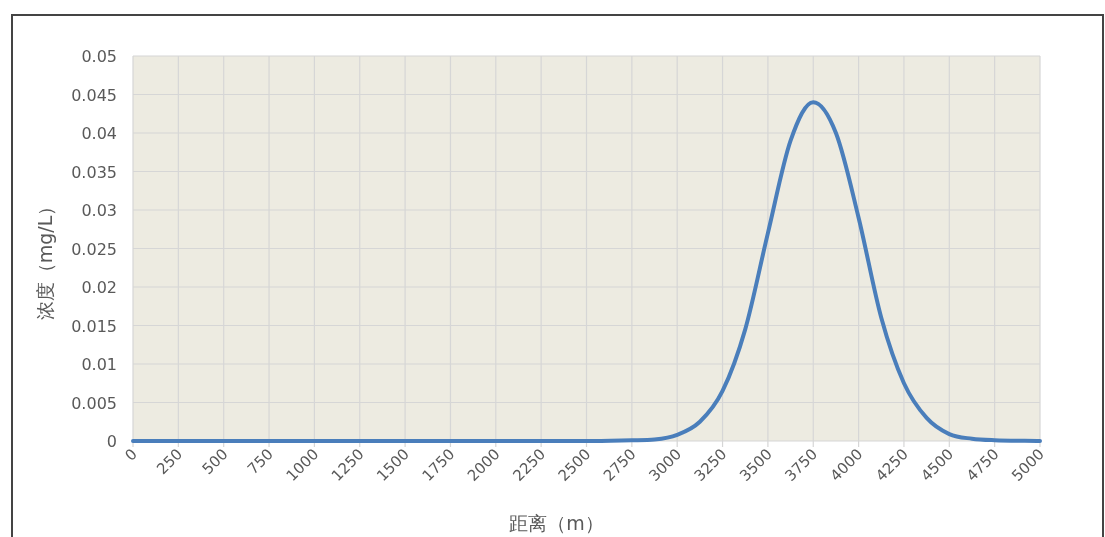  What do you see at coordinates (45, 258) in the screenshot?
I see `y-axis-title: 浓度（mg/L）` at bounding box center [45, 258].